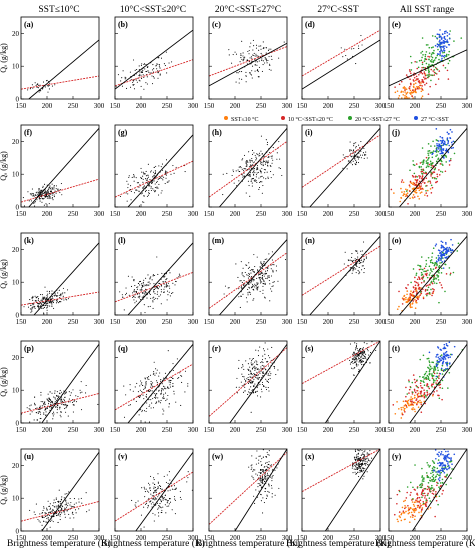  I want to click on y-tick-label: 10, so click(16, 391).